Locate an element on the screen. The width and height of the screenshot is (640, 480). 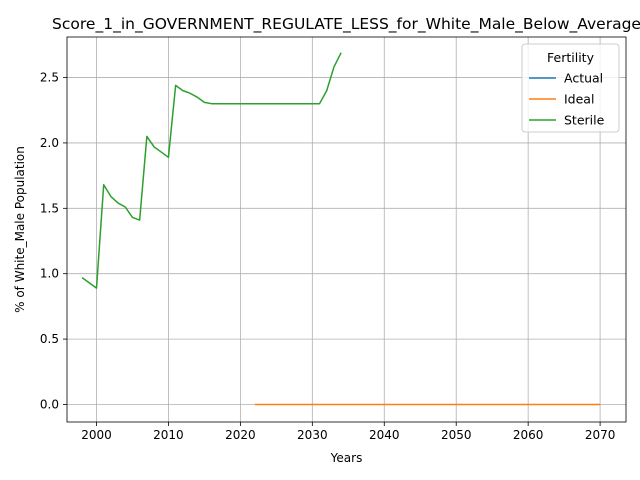
x-tick-label: 2030 is located at coordinates (312, 435).